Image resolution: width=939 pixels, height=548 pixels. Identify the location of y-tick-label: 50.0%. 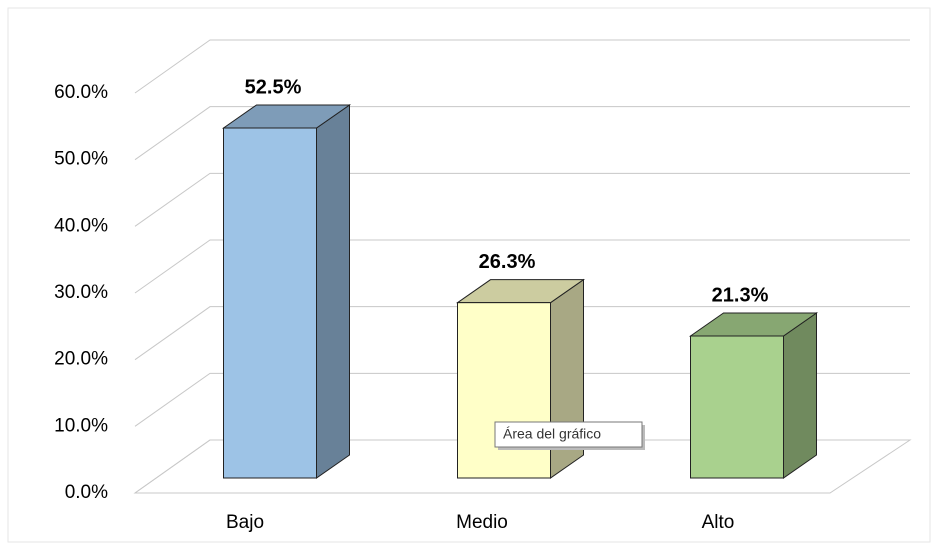
(81, 159).